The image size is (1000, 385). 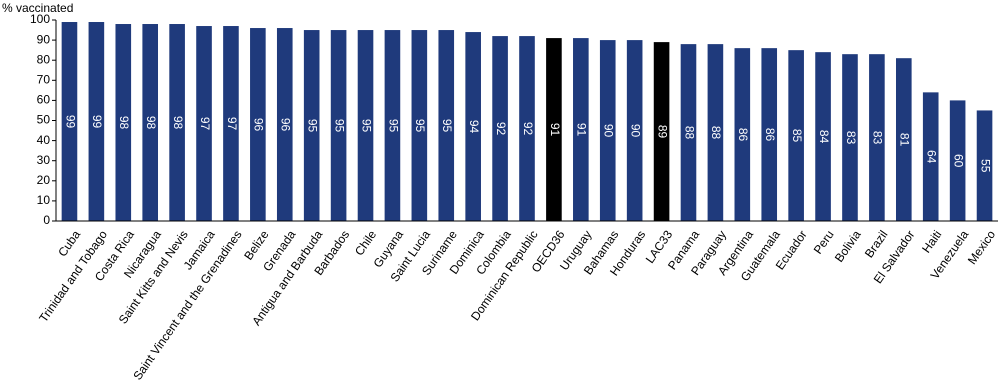 What do you see at coordinates (44, 59) in the screenshot?
I see `y-tick-label: 80` at bounding box center [44, 59].